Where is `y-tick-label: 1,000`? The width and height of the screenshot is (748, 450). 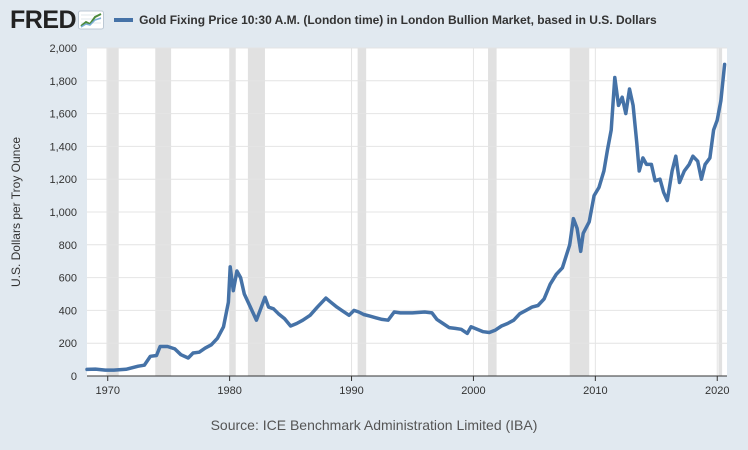
y-tick-label: 1,000 is located at coordinates (63, 213).